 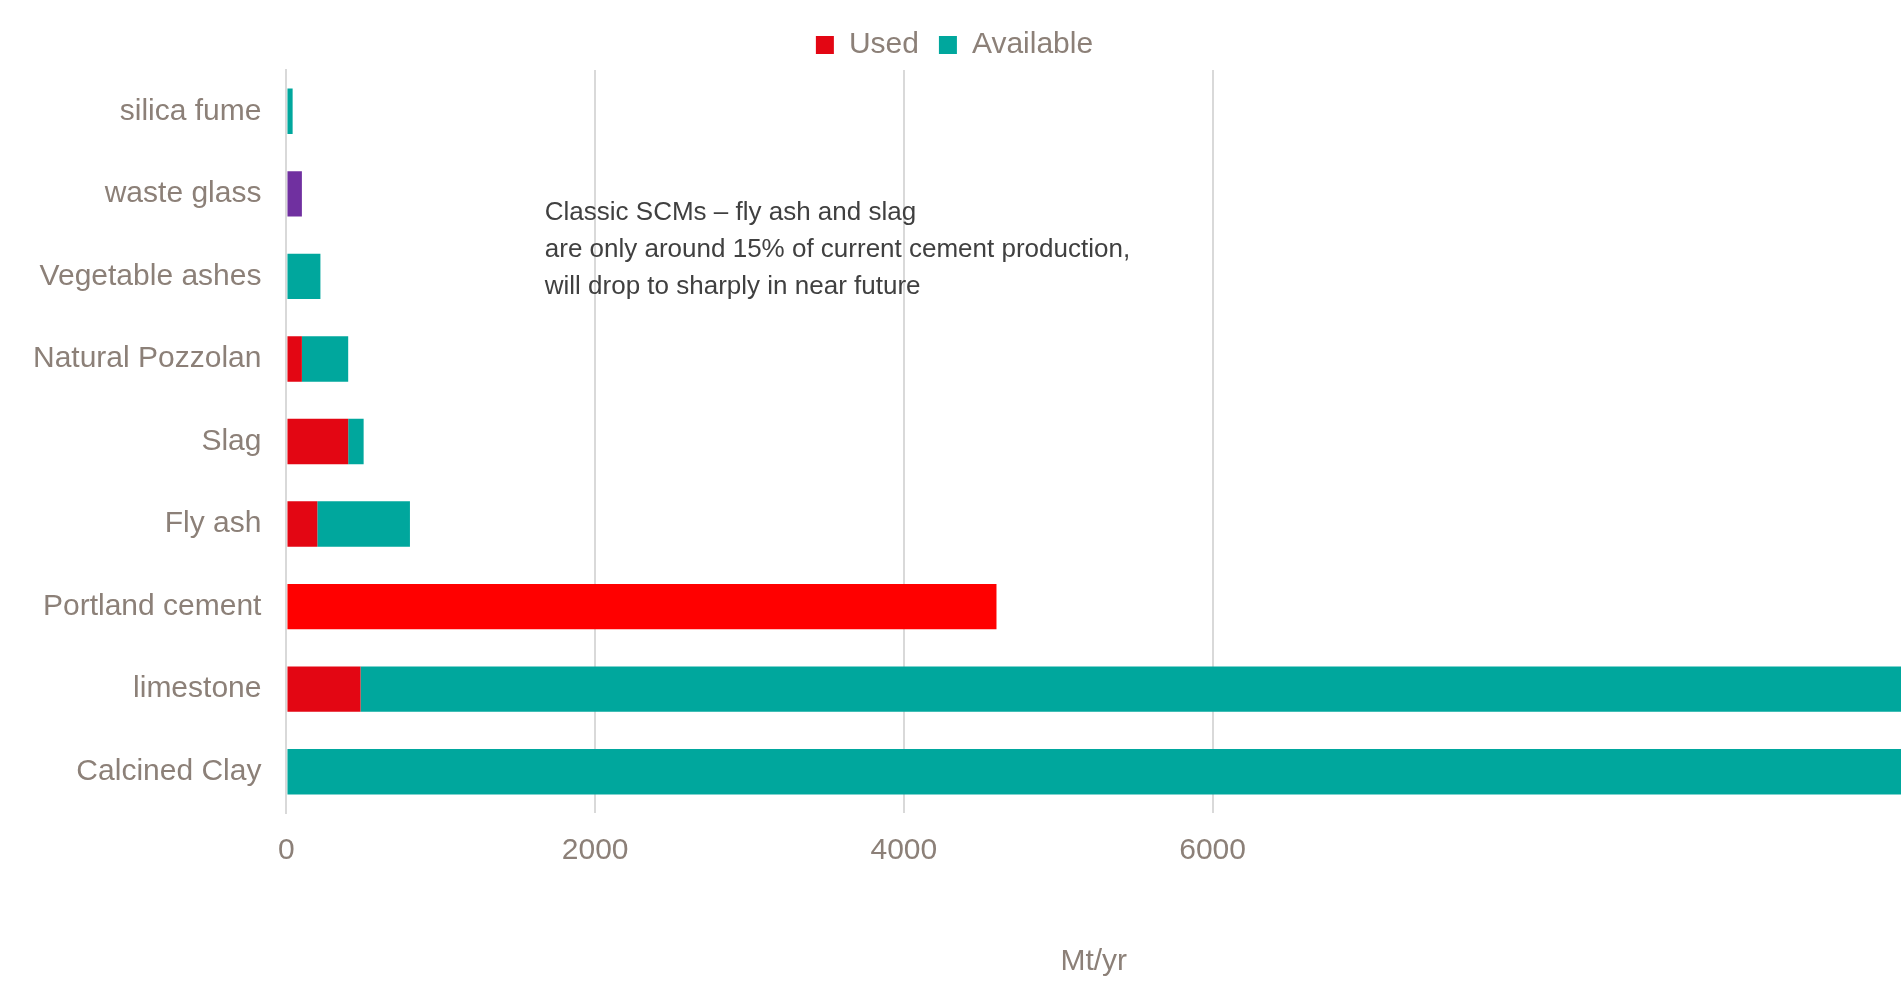 What do you see at coordinates (153, 604) in the screenshot?
I see `y-tick-label: Portland cement` at bounding box center [153, 604].